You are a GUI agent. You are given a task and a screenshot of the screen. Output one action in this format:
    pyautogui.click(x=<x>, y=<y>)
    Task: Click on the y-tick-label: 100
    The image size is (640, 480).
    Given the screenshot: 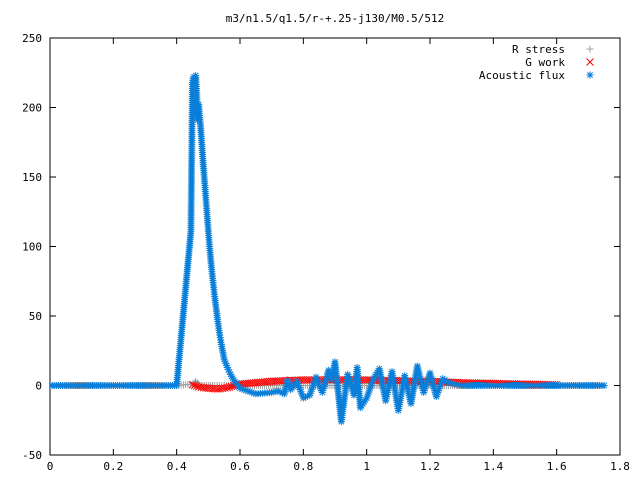 What is the action you would take?
    pyautogui.click(x=32, y=247)
    